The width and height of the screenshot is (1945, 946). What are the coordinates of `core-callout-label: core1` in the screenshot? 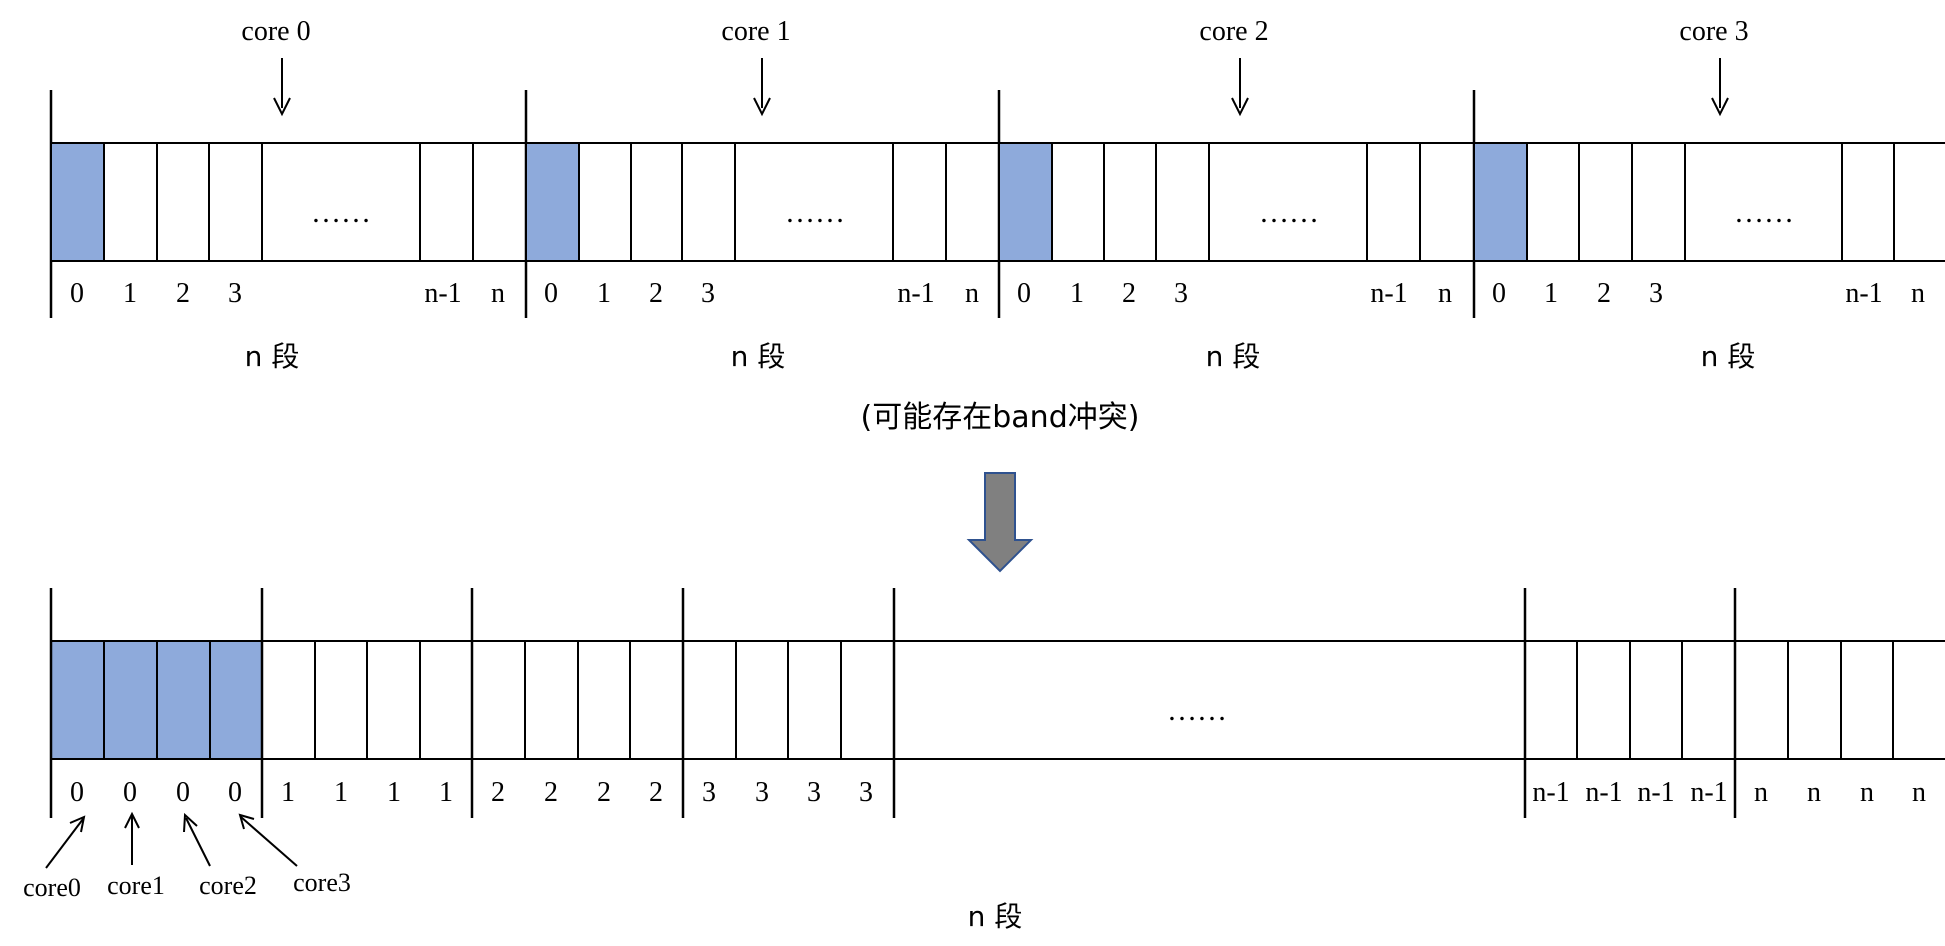 It's located at (136, 885).